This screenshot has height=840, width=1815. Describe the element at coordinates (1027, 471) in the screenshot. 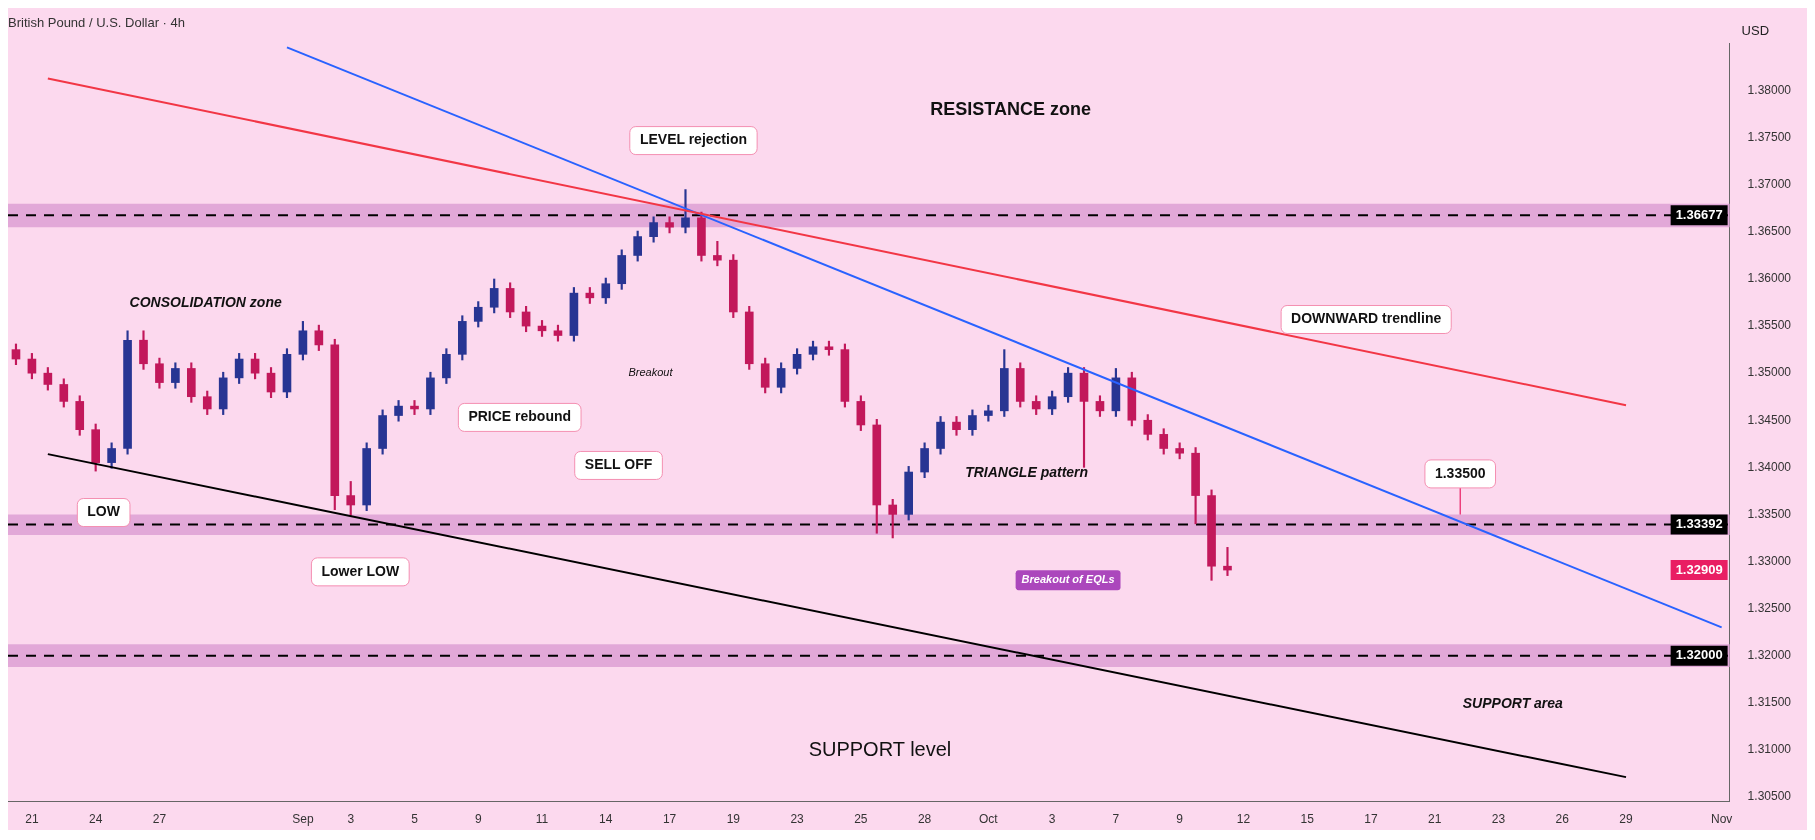

I see `annotation: TRIANGLE pattern` at that location.